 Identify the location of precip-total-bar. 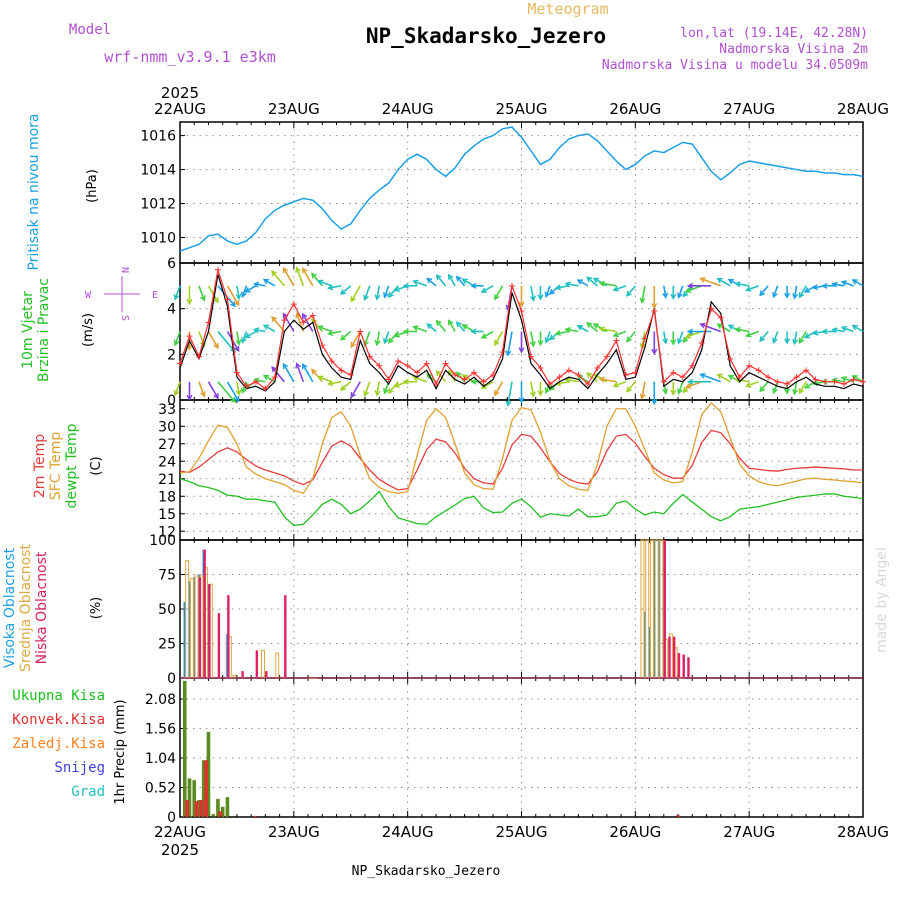
(189, 797).